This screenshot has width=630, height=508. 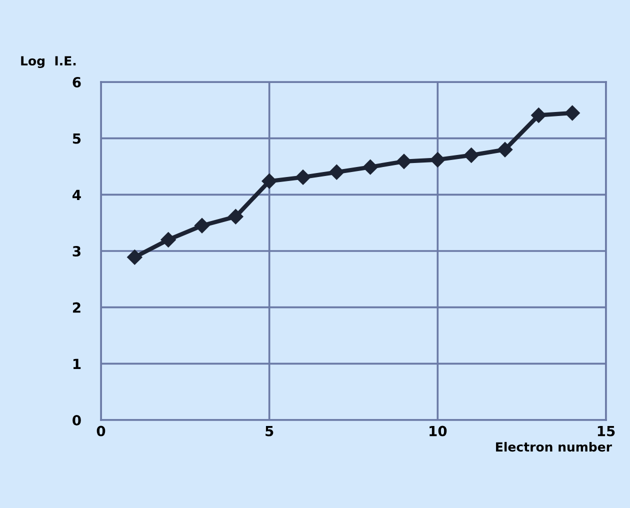 What do you see at coordinates (76, 307) in the screenshot?
I see `y-tick-label: 2` at bounding box center [76, 307].